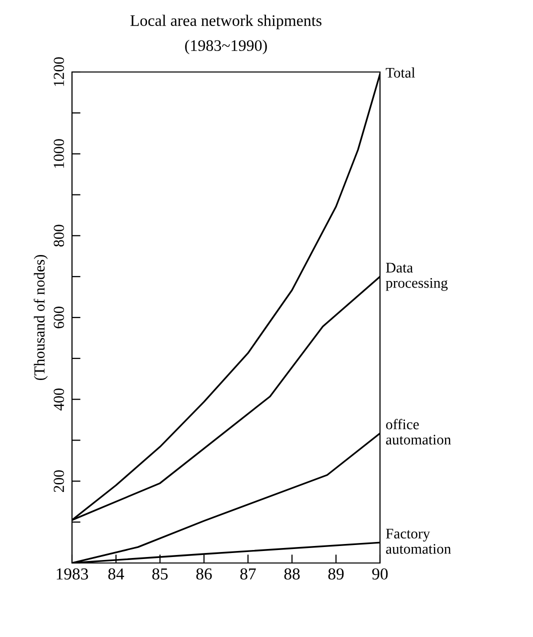 The height and width of the screenshot is (637, 533). I want to click on series-label: office automation, so click(418, 431).